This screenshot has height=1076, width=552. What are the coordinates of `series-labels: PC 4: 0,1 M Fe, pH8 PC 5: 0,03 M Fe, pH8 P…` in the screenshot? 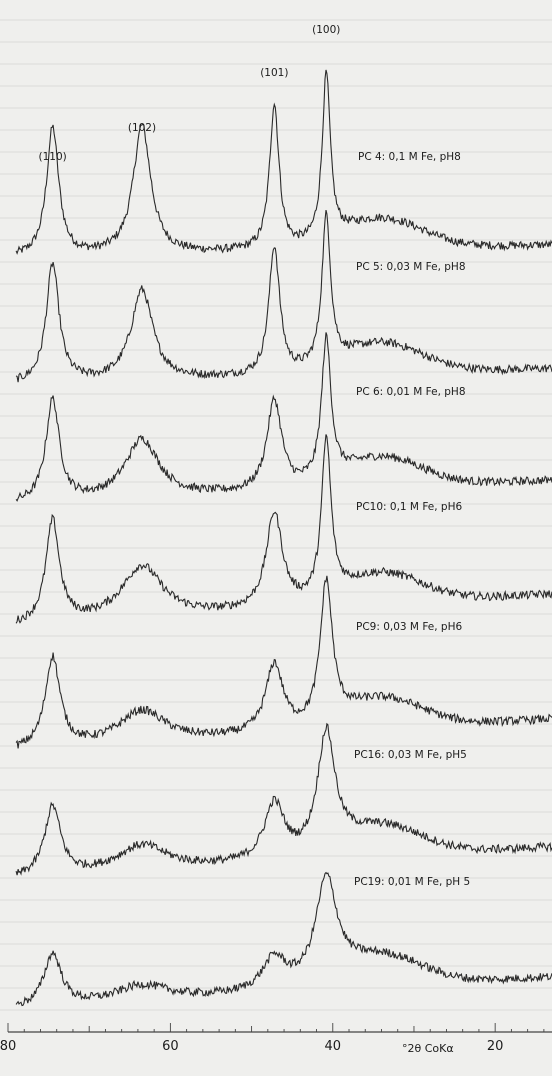 It's located at (412, 519).